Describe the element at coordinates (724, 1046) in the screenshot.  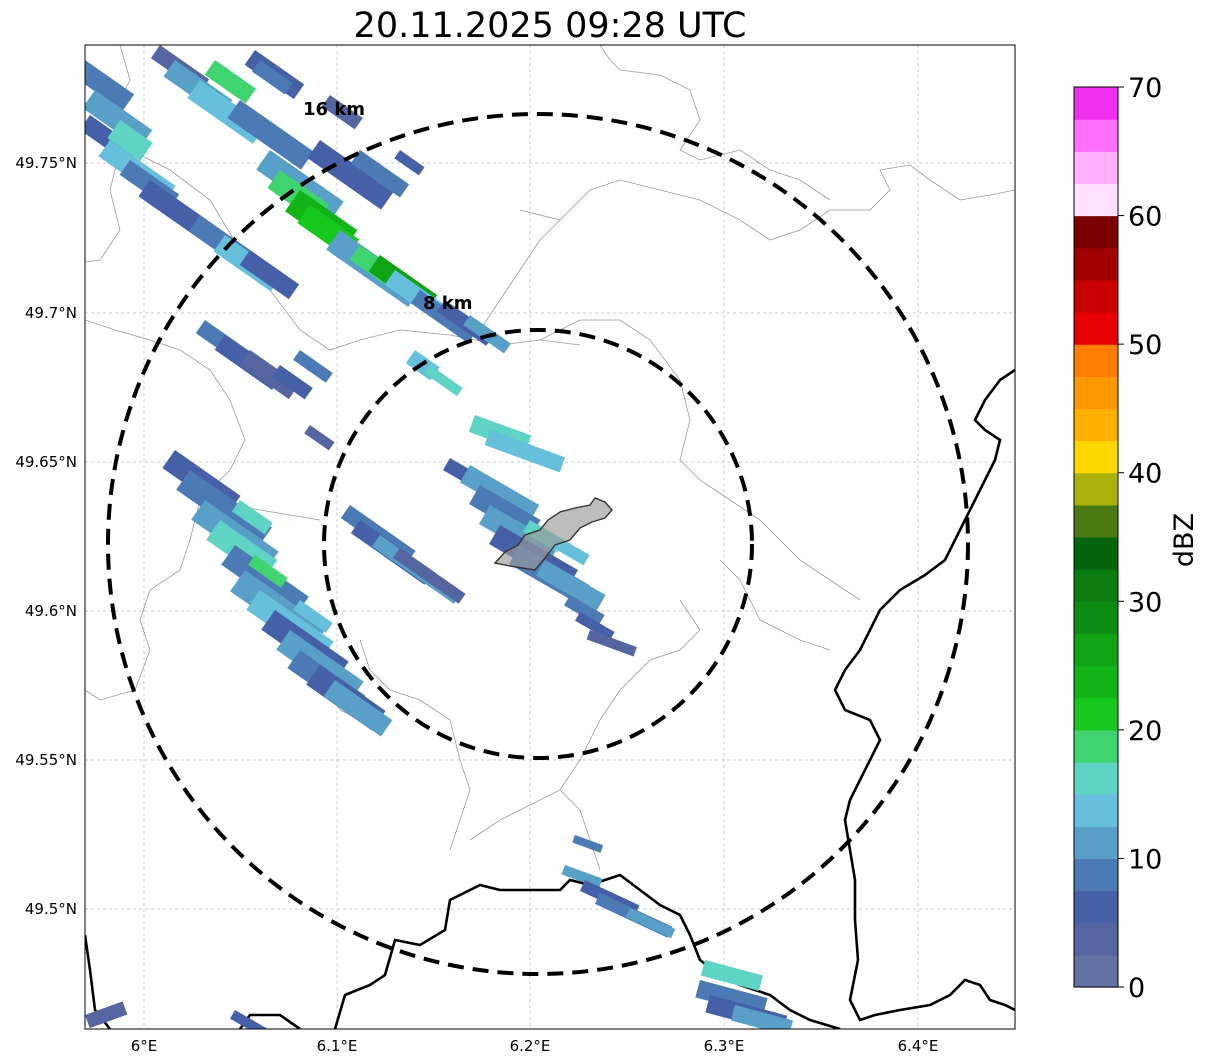
I see `lon-tick-label: 6.3°E` at that location.